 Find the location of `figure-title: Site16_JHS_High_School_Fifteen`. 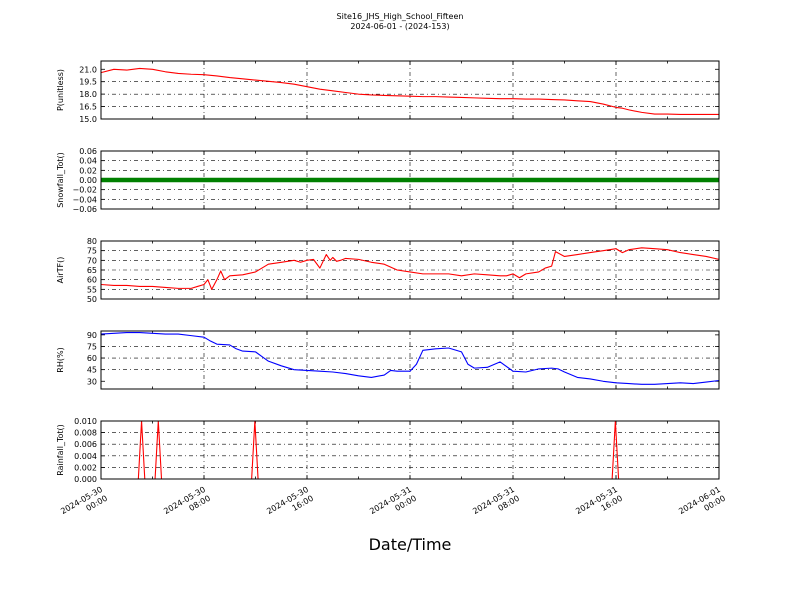

figure-title: Site16_JHS_High_School_Fifteen is located at coordinates (400, 16).